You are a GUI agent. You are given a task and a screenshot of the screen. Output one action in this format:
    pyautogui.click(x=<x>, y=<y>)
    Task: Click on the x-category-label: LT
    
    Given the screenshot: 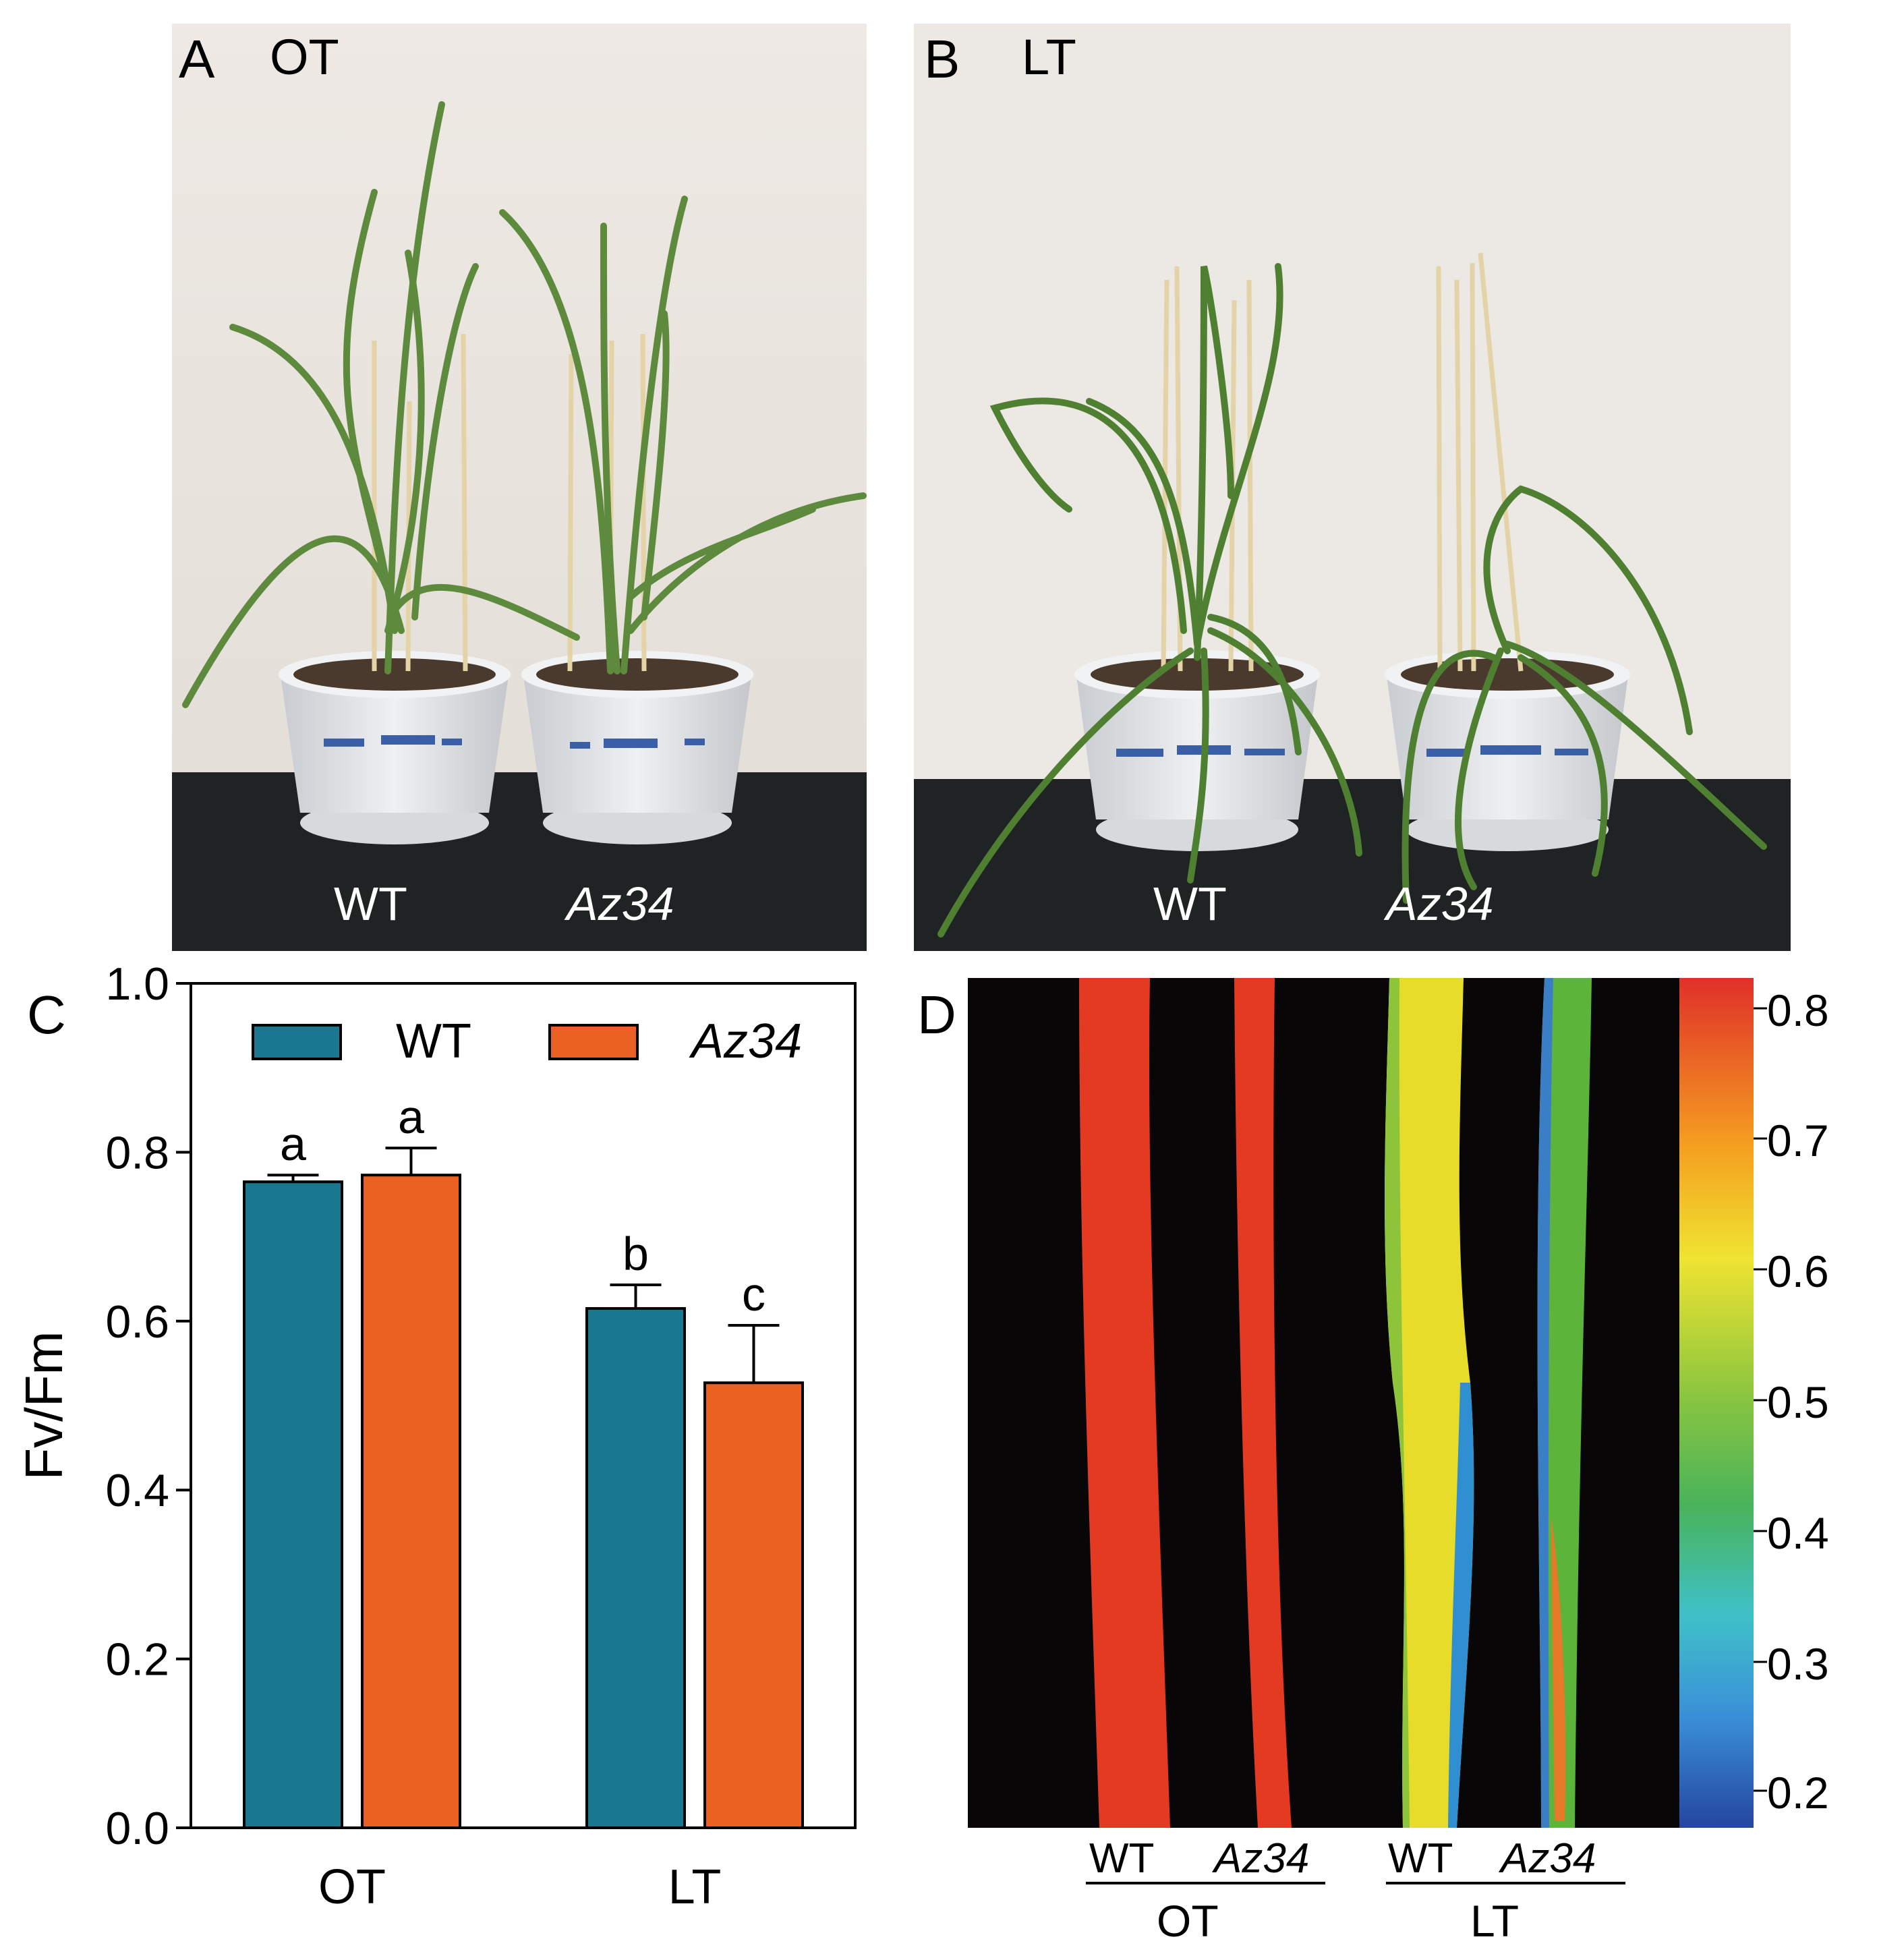 What is the action you would take?
    pyautogui.click(x=695, y=1887)
    